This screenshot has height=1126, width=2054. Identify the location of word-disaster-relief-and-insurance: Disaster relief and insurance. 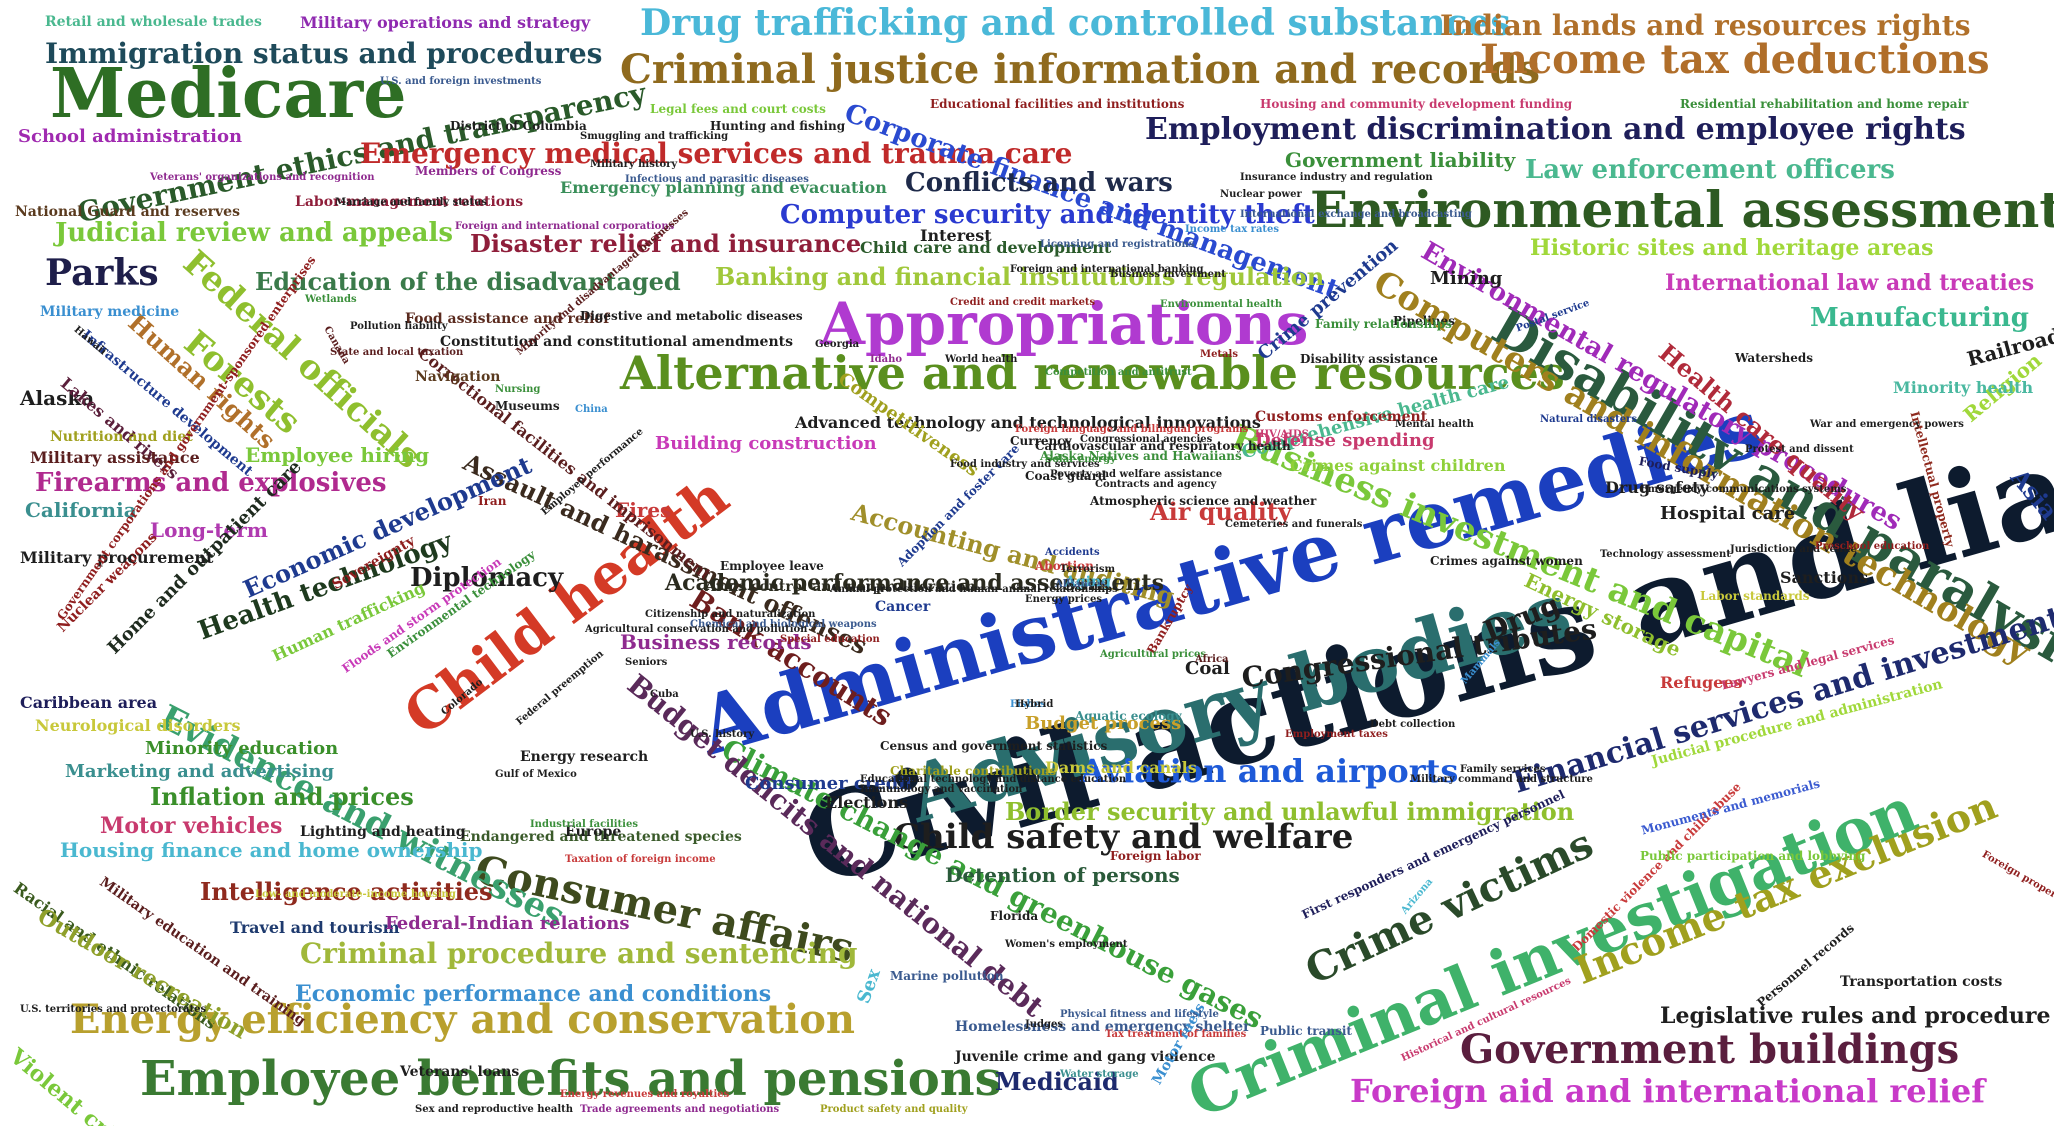
(666, 243).